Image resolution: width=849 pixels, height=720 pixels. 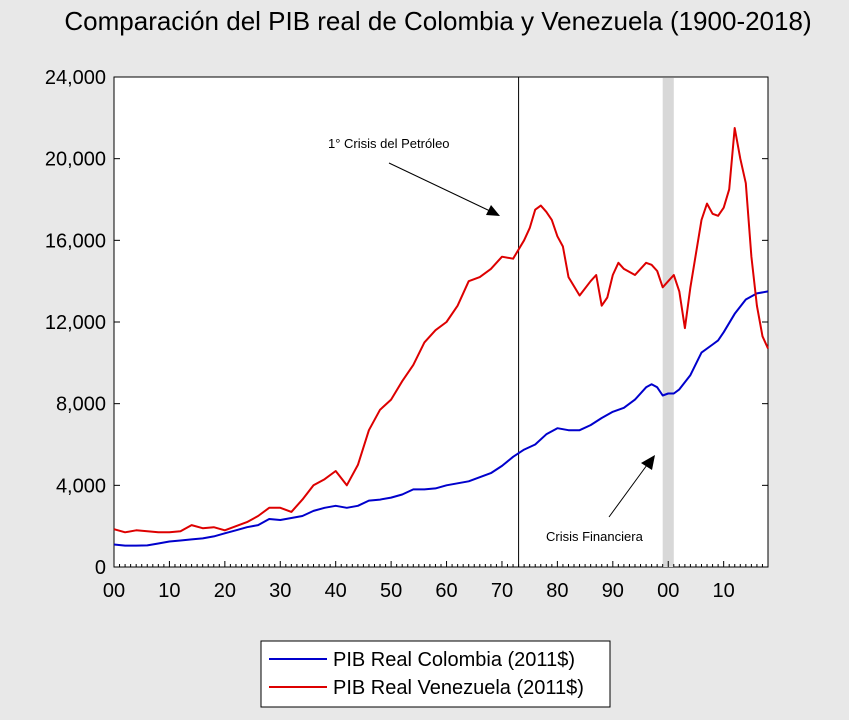 What do you see at coordinates (100, 568) in the screenshot?
I see `y-tick-label: 0` at bounding box center [100, 568].